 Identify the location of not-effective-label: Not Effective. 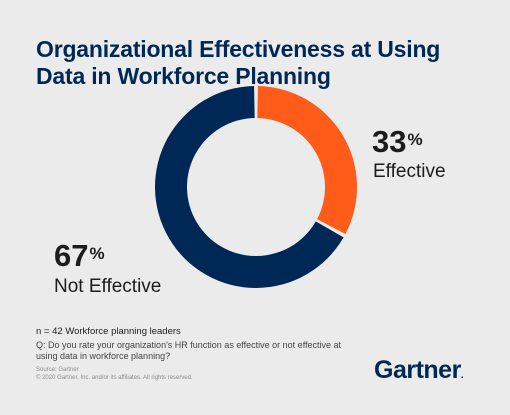
(108, 286).